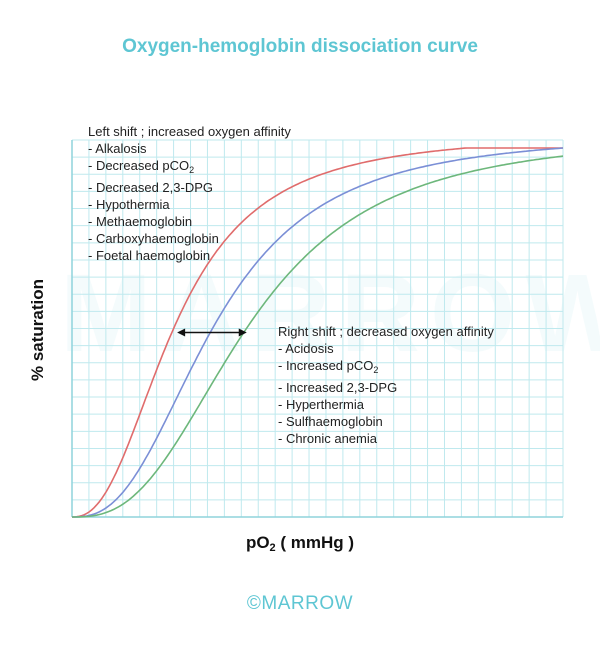 The height and width of the screenshot is (647, 600). What do you see at coordinates (140, 221) in the screenshot?
I see `left-shift-item: - Methaemoglobin` at bounding box center [140, 221].